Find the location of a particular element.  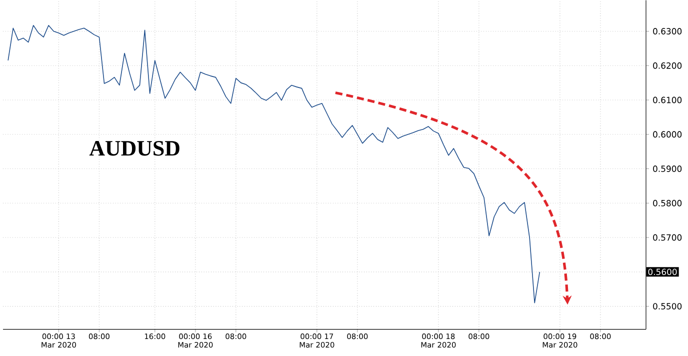

y-tick-label: 0.5500 is located at coordinates (667, 306).